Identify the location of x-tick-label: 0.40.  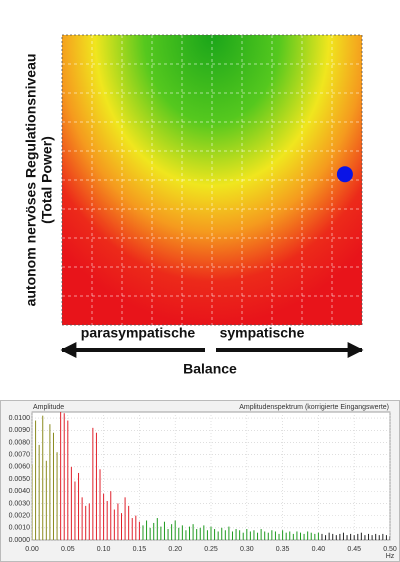
(319, 549).